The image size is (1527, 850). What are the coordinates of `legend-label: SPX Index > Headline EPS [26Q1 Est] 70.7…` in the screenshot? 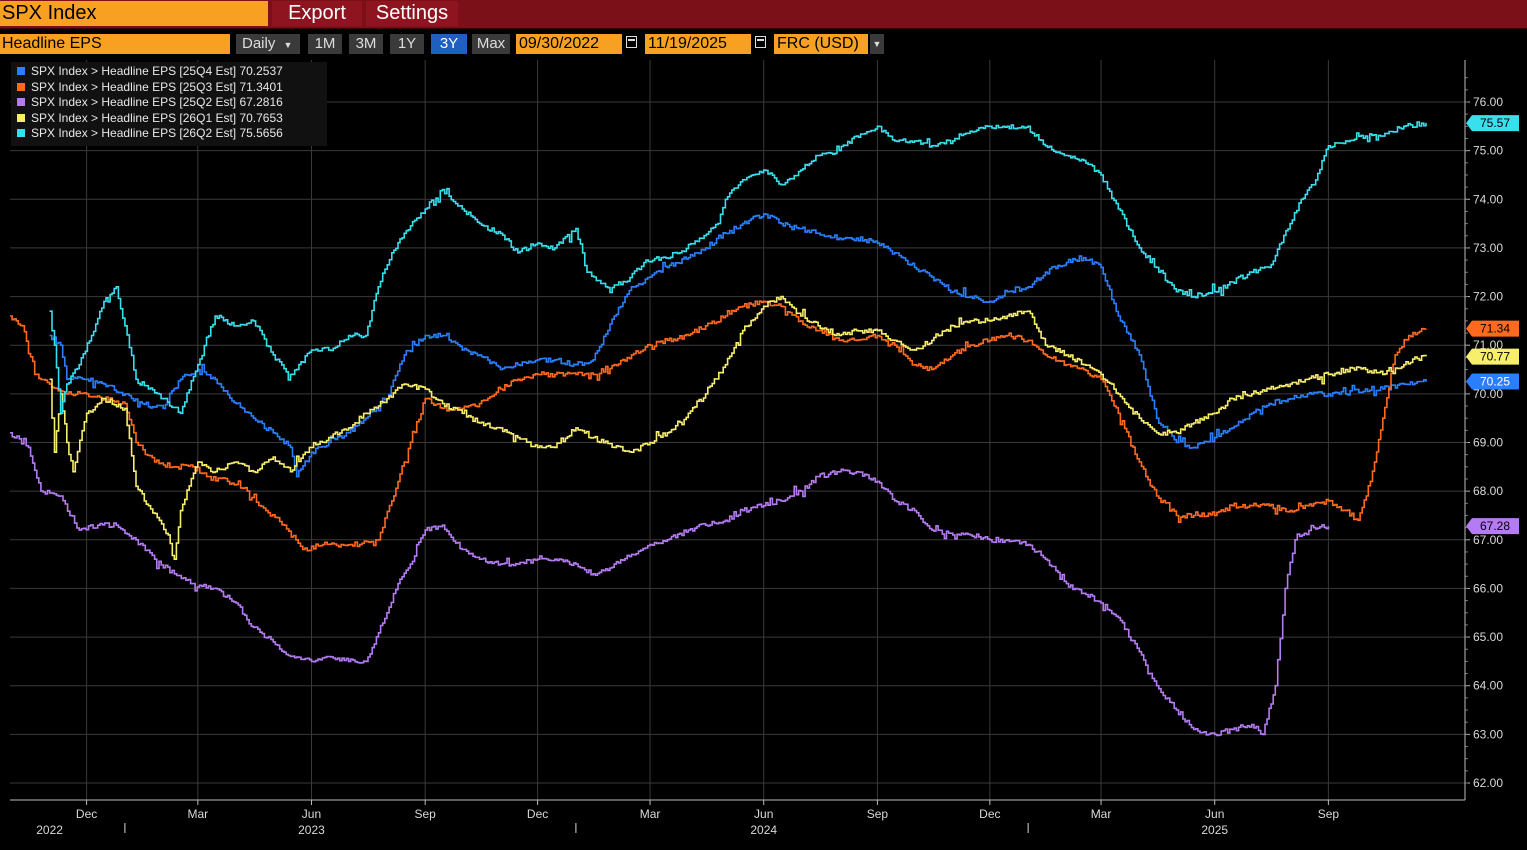 It's located at (157, 117).